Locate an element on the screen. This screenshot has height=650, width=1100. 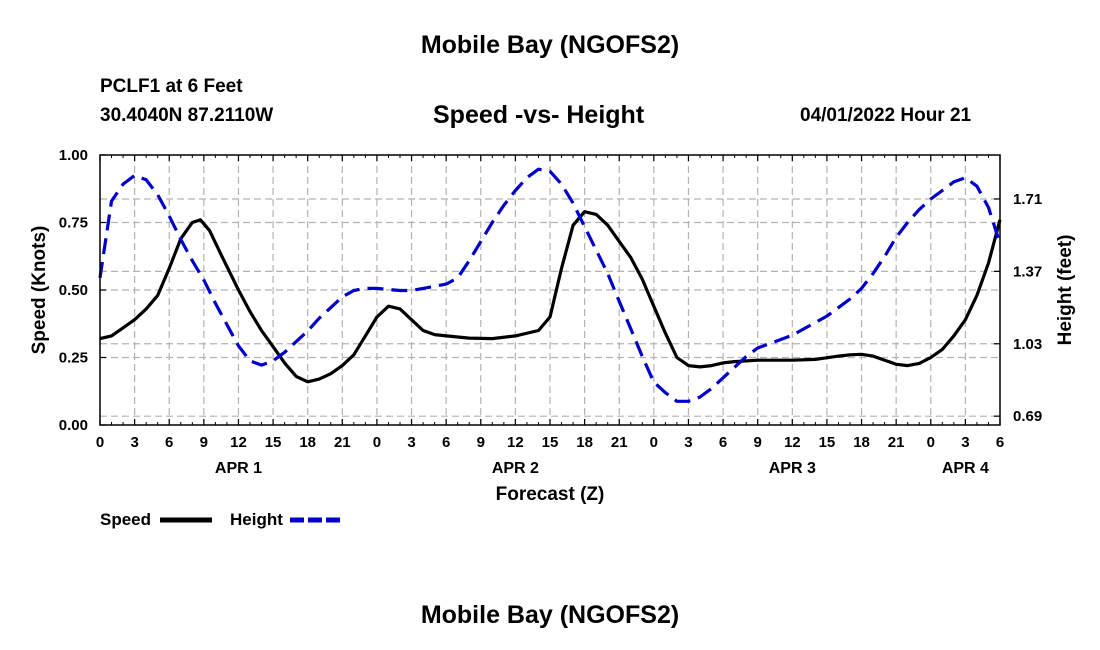
x-axis-label: Forecast (Z) is located at coordinates (550, 494).